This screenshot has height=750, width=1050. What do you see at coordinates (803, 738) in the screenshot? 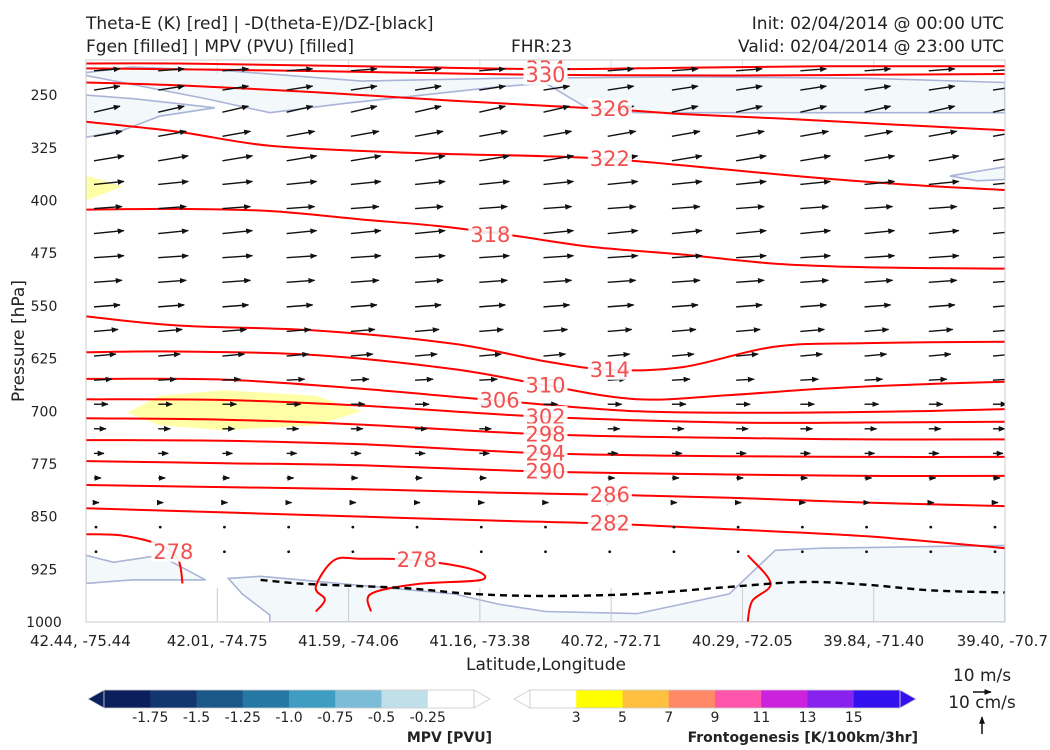
I see `fgen-colorbar-label: Frontogenesis [K/100km/3hr]` at bounding box center [803, 738].